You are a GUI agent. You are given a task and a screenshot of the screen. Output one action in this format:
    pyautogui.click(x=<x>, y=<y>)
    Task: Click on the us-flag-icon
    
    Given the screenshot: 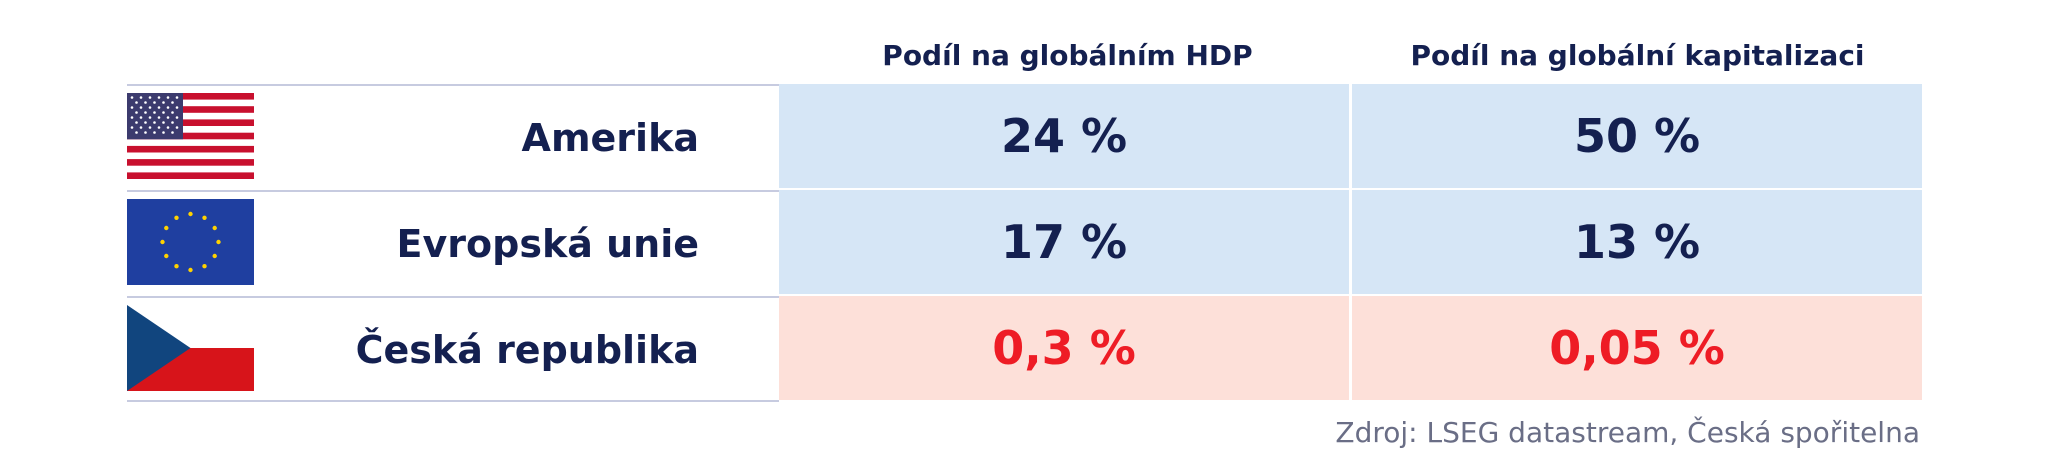 What is the action you would take?
    pyautogui.click(x=190, y=136)
    